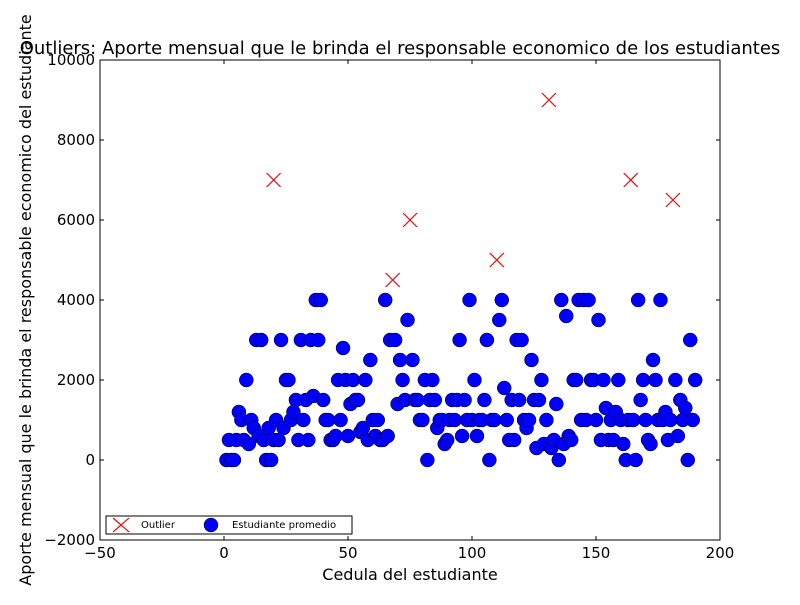 This screenshot has height=605, width=800. I want to click on legend-estudiante-marker-icon, so click(211, 525).